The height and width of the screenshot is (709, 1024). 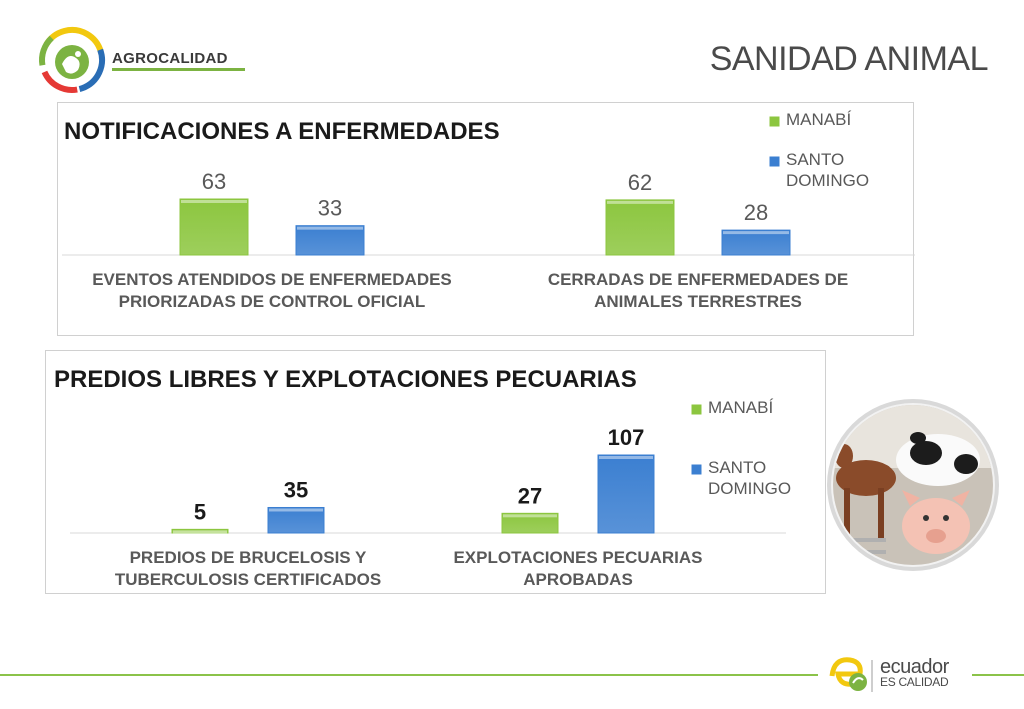 I want to click on data-label: 28, so click(x=756, y=212).